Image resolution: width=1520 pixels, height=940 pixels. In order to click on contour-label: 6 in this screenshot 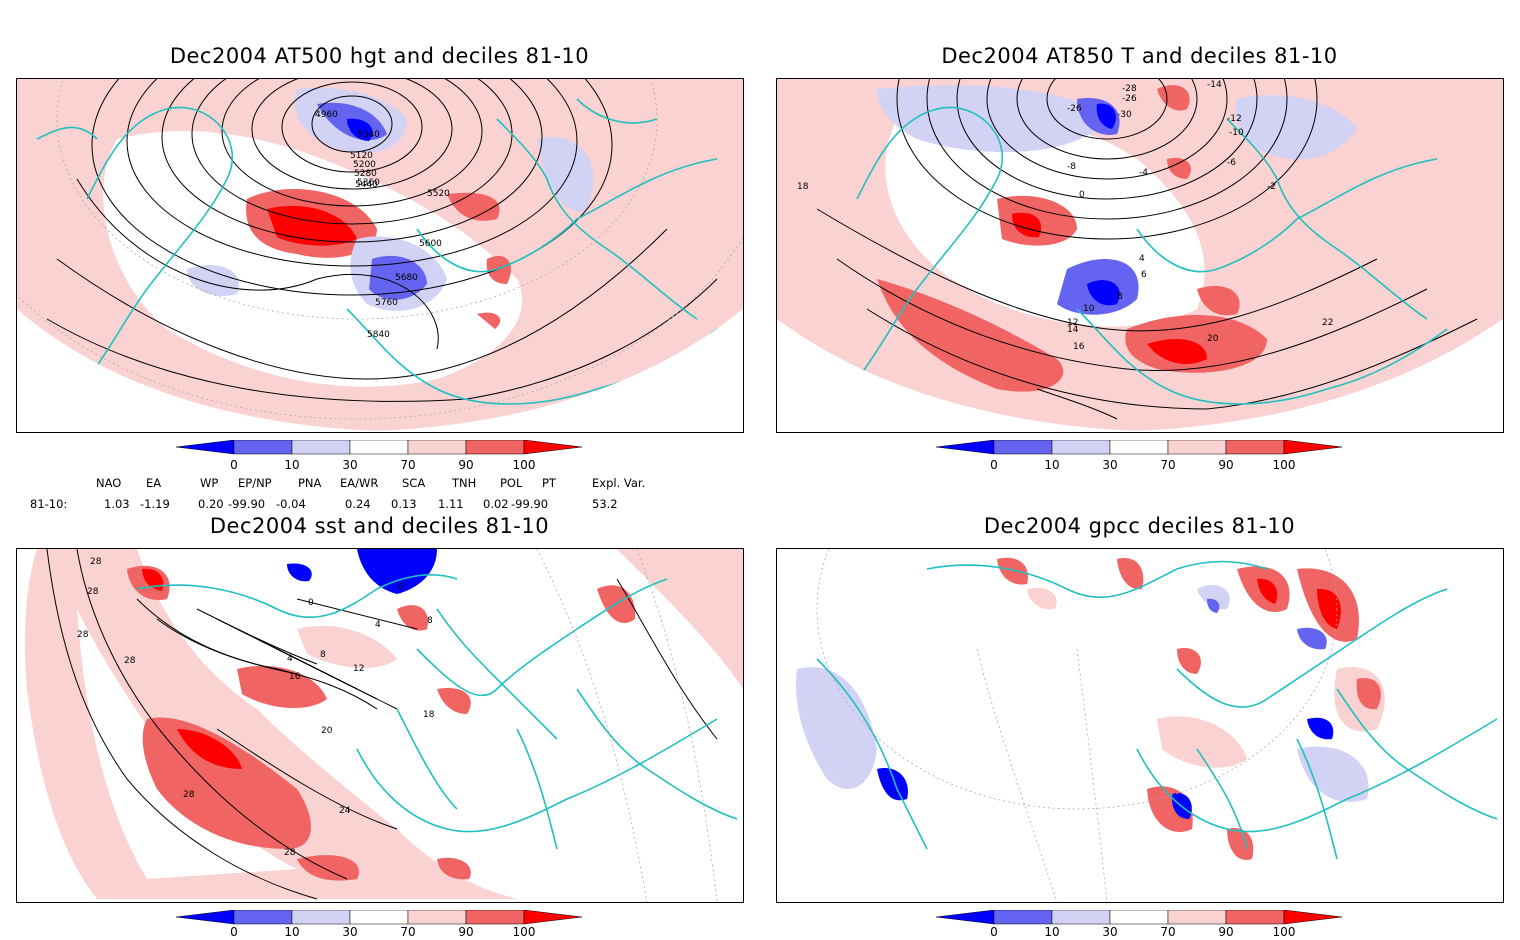, I will do `click(1144, 275)`.